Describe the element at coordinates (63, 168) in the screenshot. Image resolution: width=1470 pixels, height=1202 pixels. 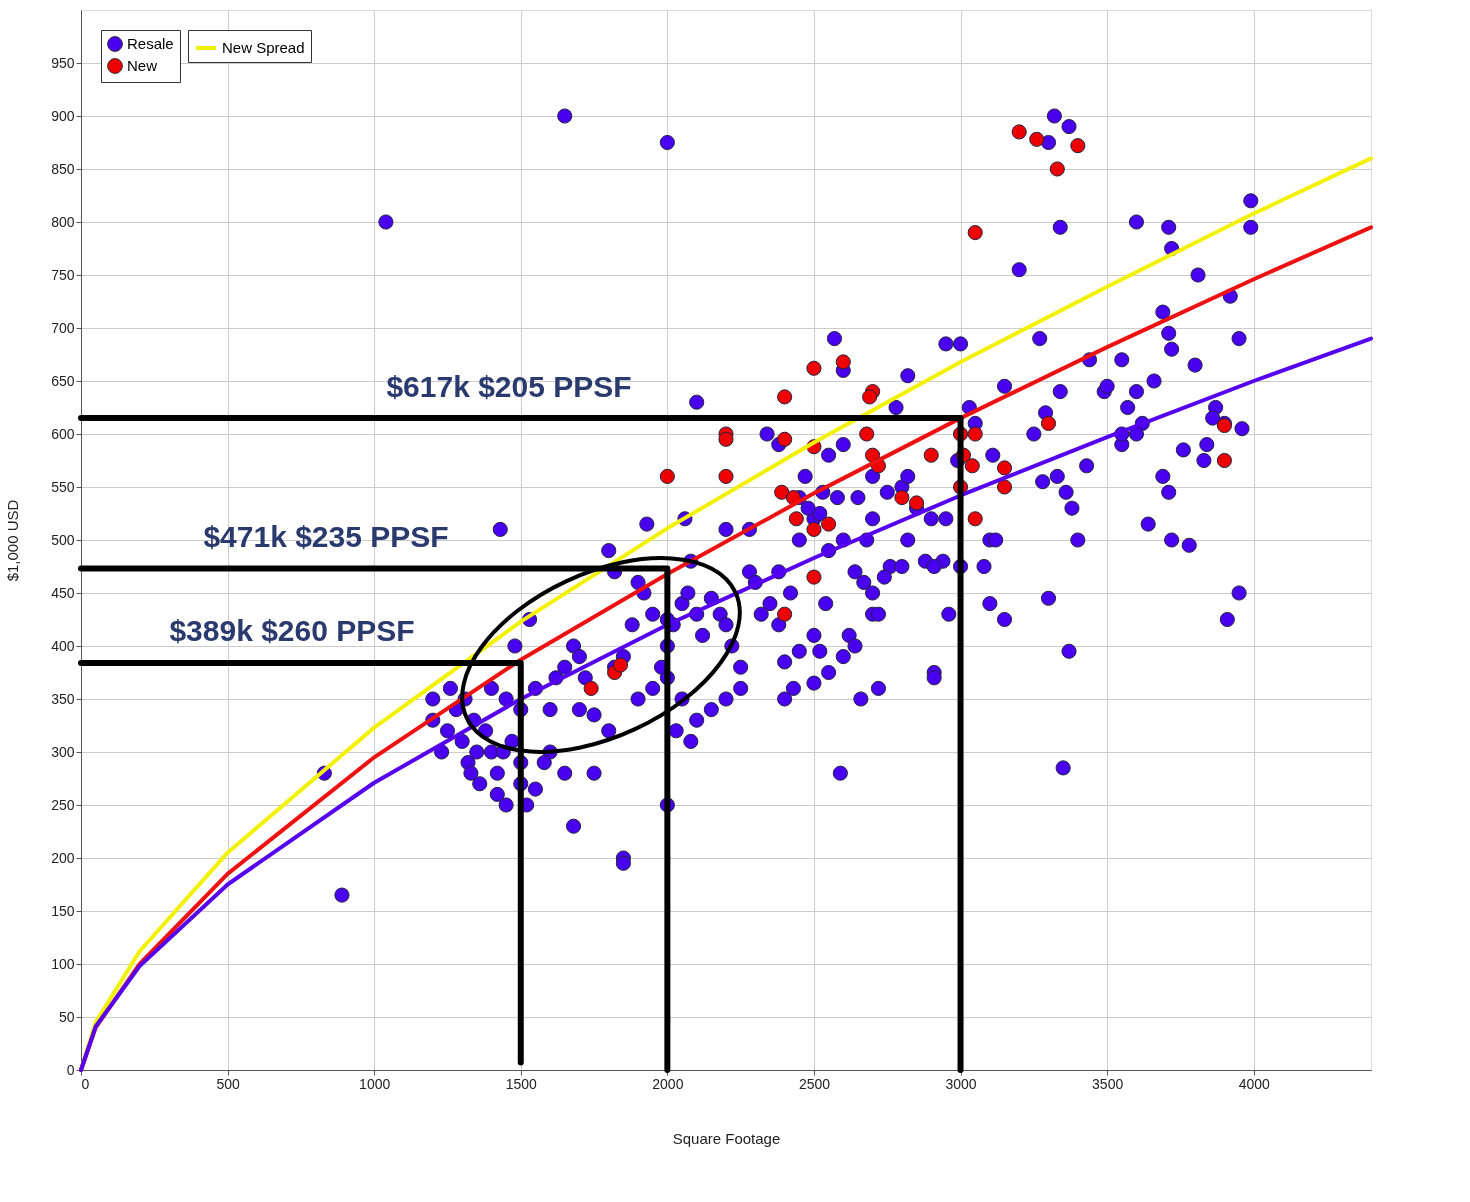
I see `y-tick-label: 850` at that location.